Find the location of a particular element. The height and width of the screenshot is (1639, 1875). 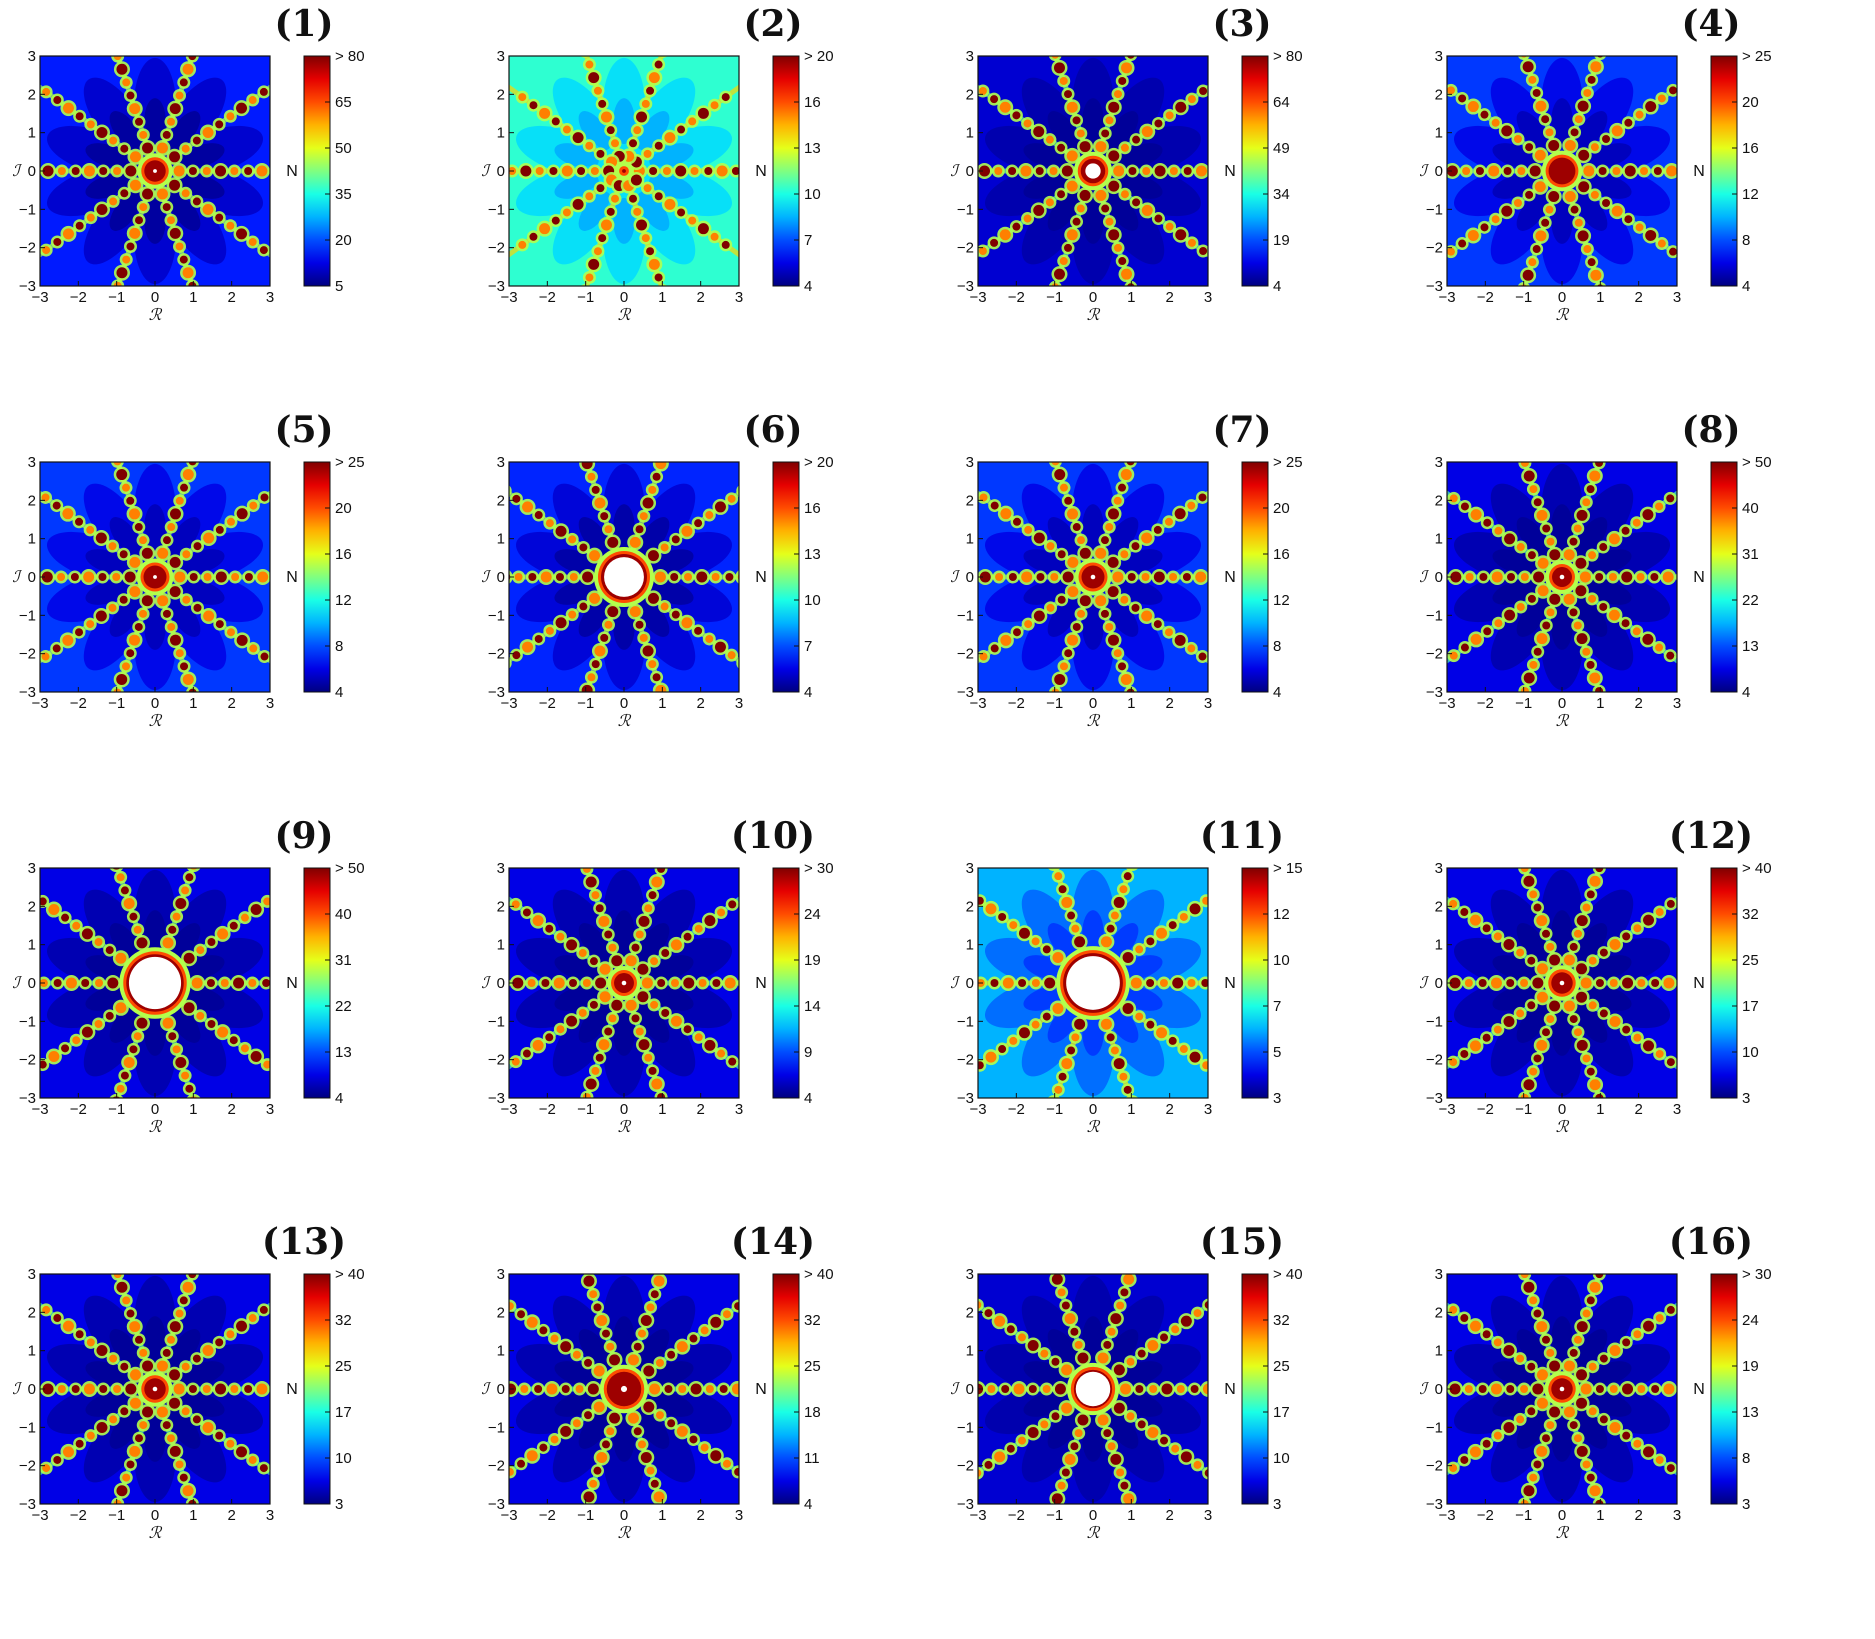

y-tick-label: 0 is located at coordinates (1439, 577).